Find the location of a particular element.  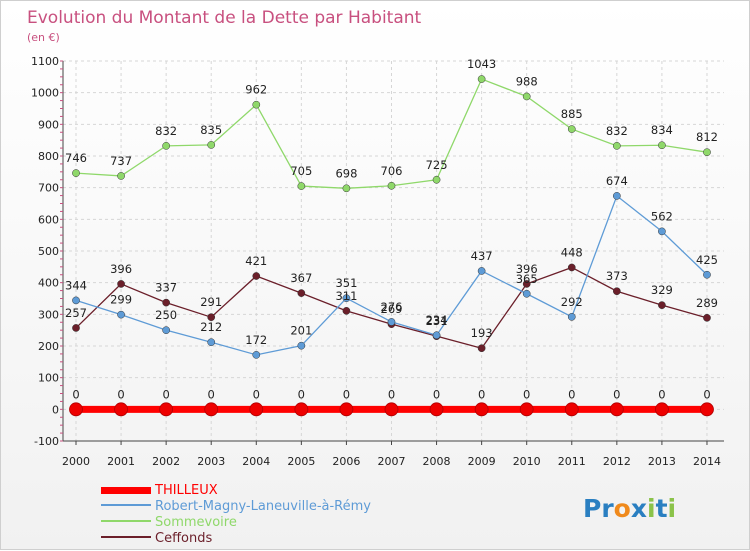

data-label: 1043 is located at coordinates (481, 64).